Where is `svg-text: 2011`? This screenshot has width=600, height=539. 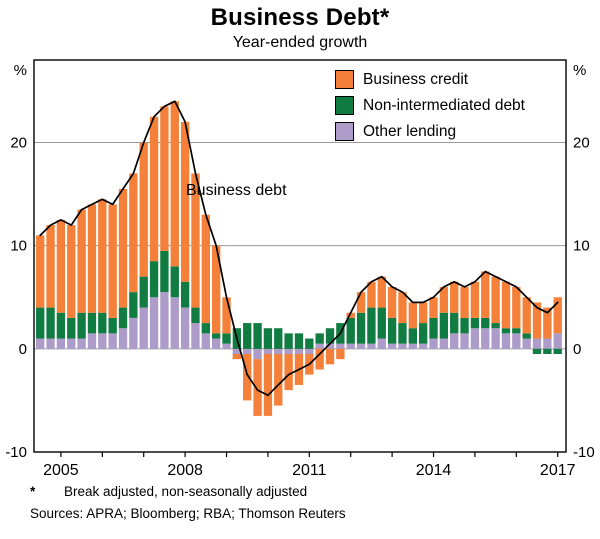
svg-text: 2011 is located at coordinates (309, 470).